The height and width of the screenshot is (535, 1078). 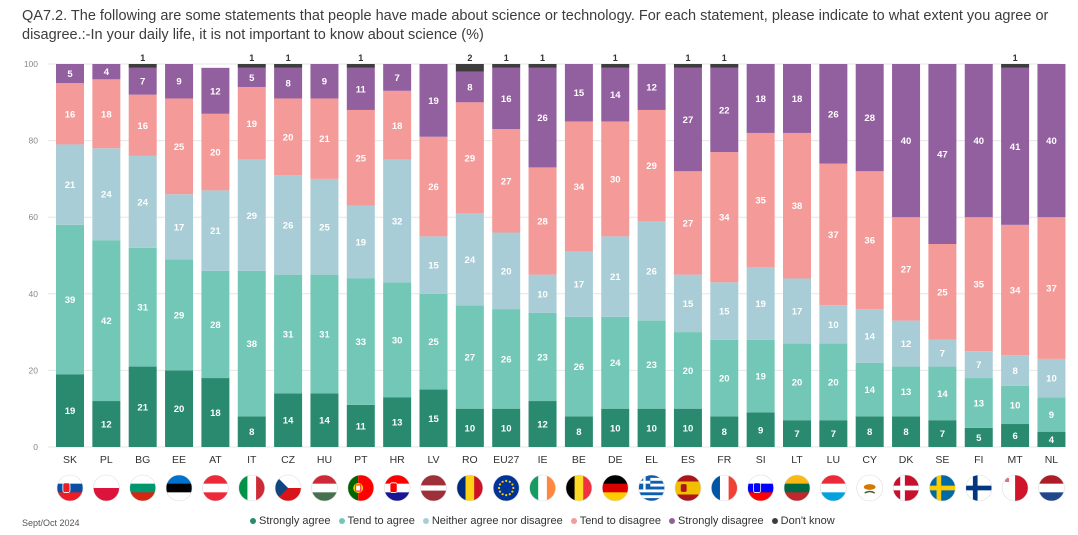 I want to click on data-label: 6, so click(x=1014, y=436).